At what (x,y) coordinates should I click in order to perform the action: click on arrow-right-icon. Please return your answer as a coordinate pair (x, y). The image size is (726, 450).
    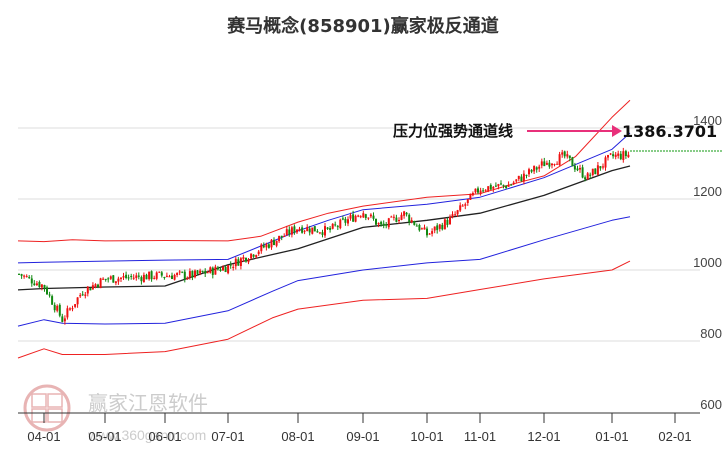
    Looking at the image, I should click on (617, 131).